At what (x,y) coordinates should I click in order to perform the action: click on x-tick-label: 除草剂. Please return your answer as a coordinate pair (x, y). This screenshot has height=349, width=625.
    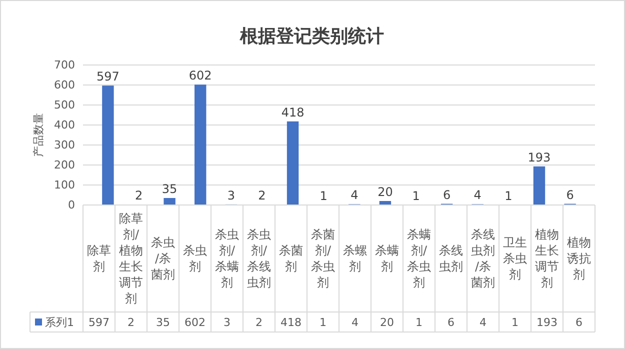
    Looking at the image, I should click on (99, 259).